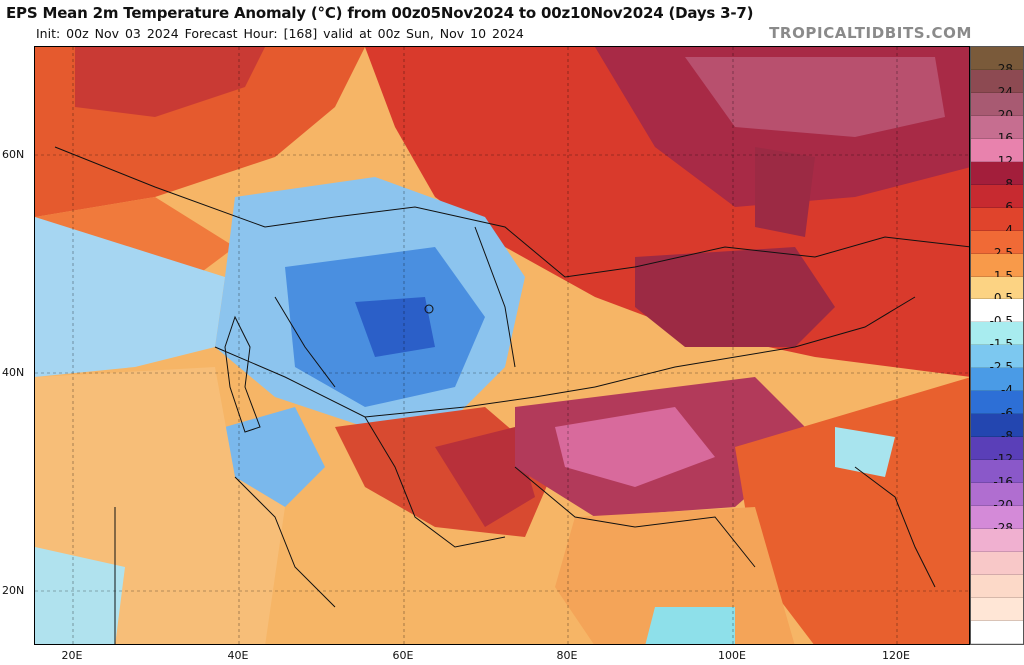  Describe the element at coordinates (72, 655) in the screenshot. I see `lon-label-20e: 20E` at that location.